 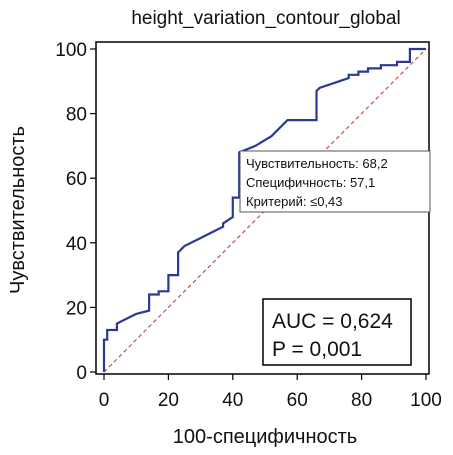 What do you see at coordinates (361, 400) in the screenshot?
I see `x-tick-label: 80` at bounding box center [361, 400].